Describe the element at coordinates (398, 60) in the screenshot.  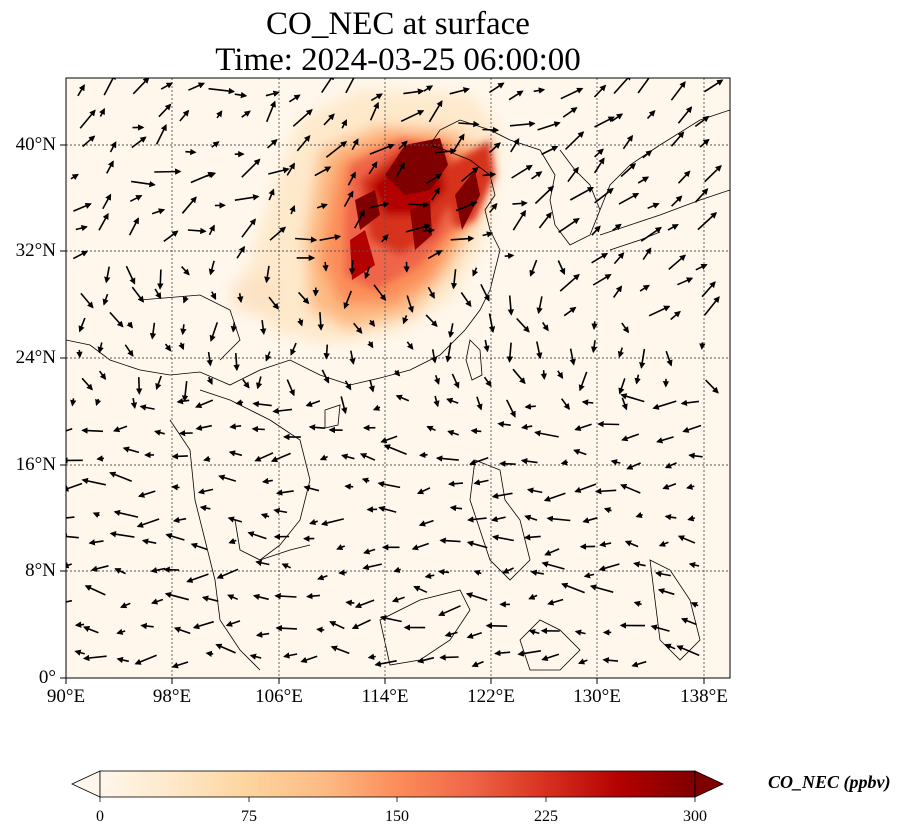
I see `map-subtitle-time: Time: 2024-03-25 06:00:00` at that location.